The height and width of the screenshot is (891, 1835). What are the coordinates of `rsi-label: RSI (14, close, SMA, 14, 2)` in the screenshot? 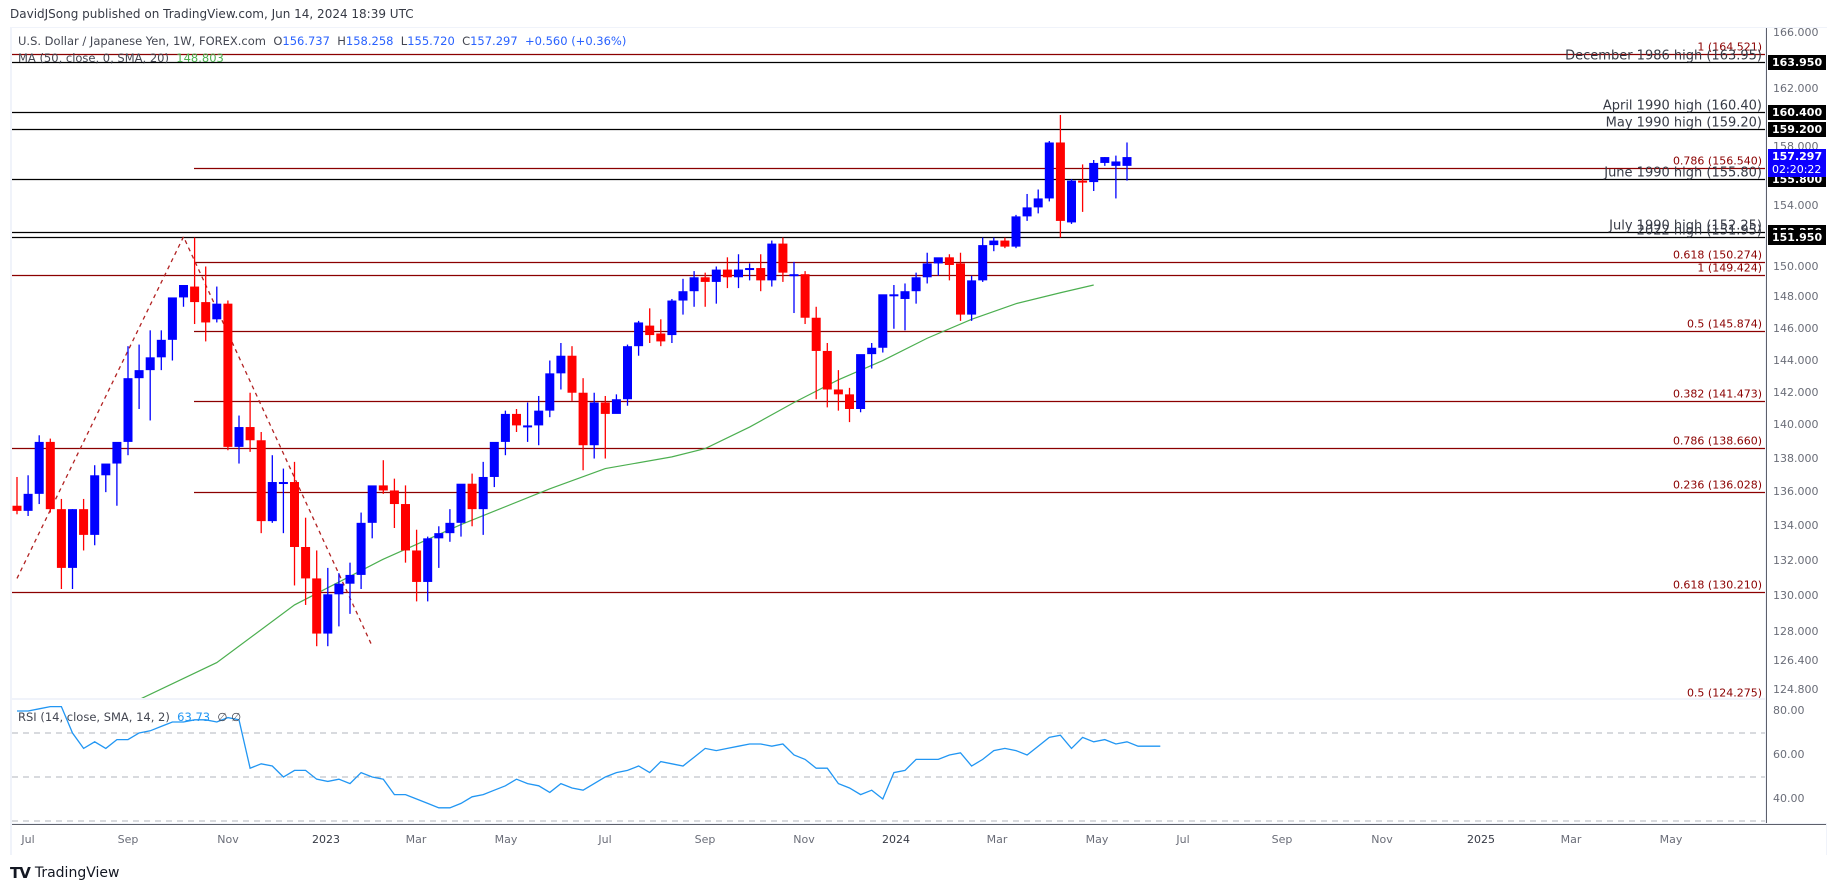 It's located at (94, 717).